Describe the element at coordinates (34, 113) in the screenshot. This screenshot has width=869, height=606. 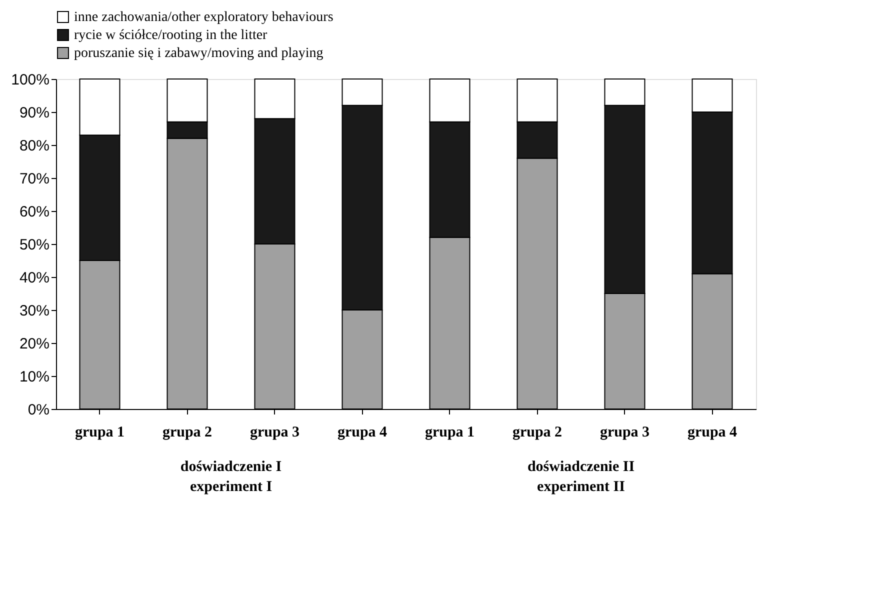
I see `y-tick-label: 90%` at that location.